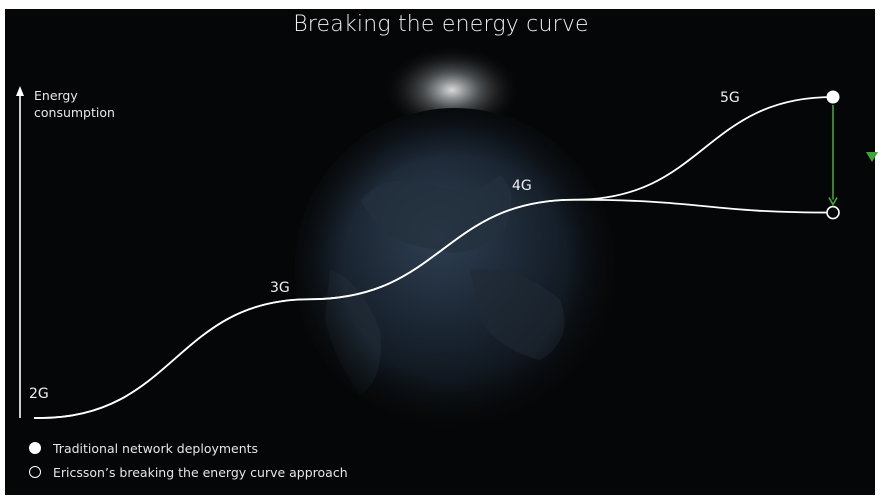 The image size is (882, 502). What do you see at coordinates (56, 95) in the screenshot?
I see `y-axis-label-line: Energy` at bounding box center [56, 95].